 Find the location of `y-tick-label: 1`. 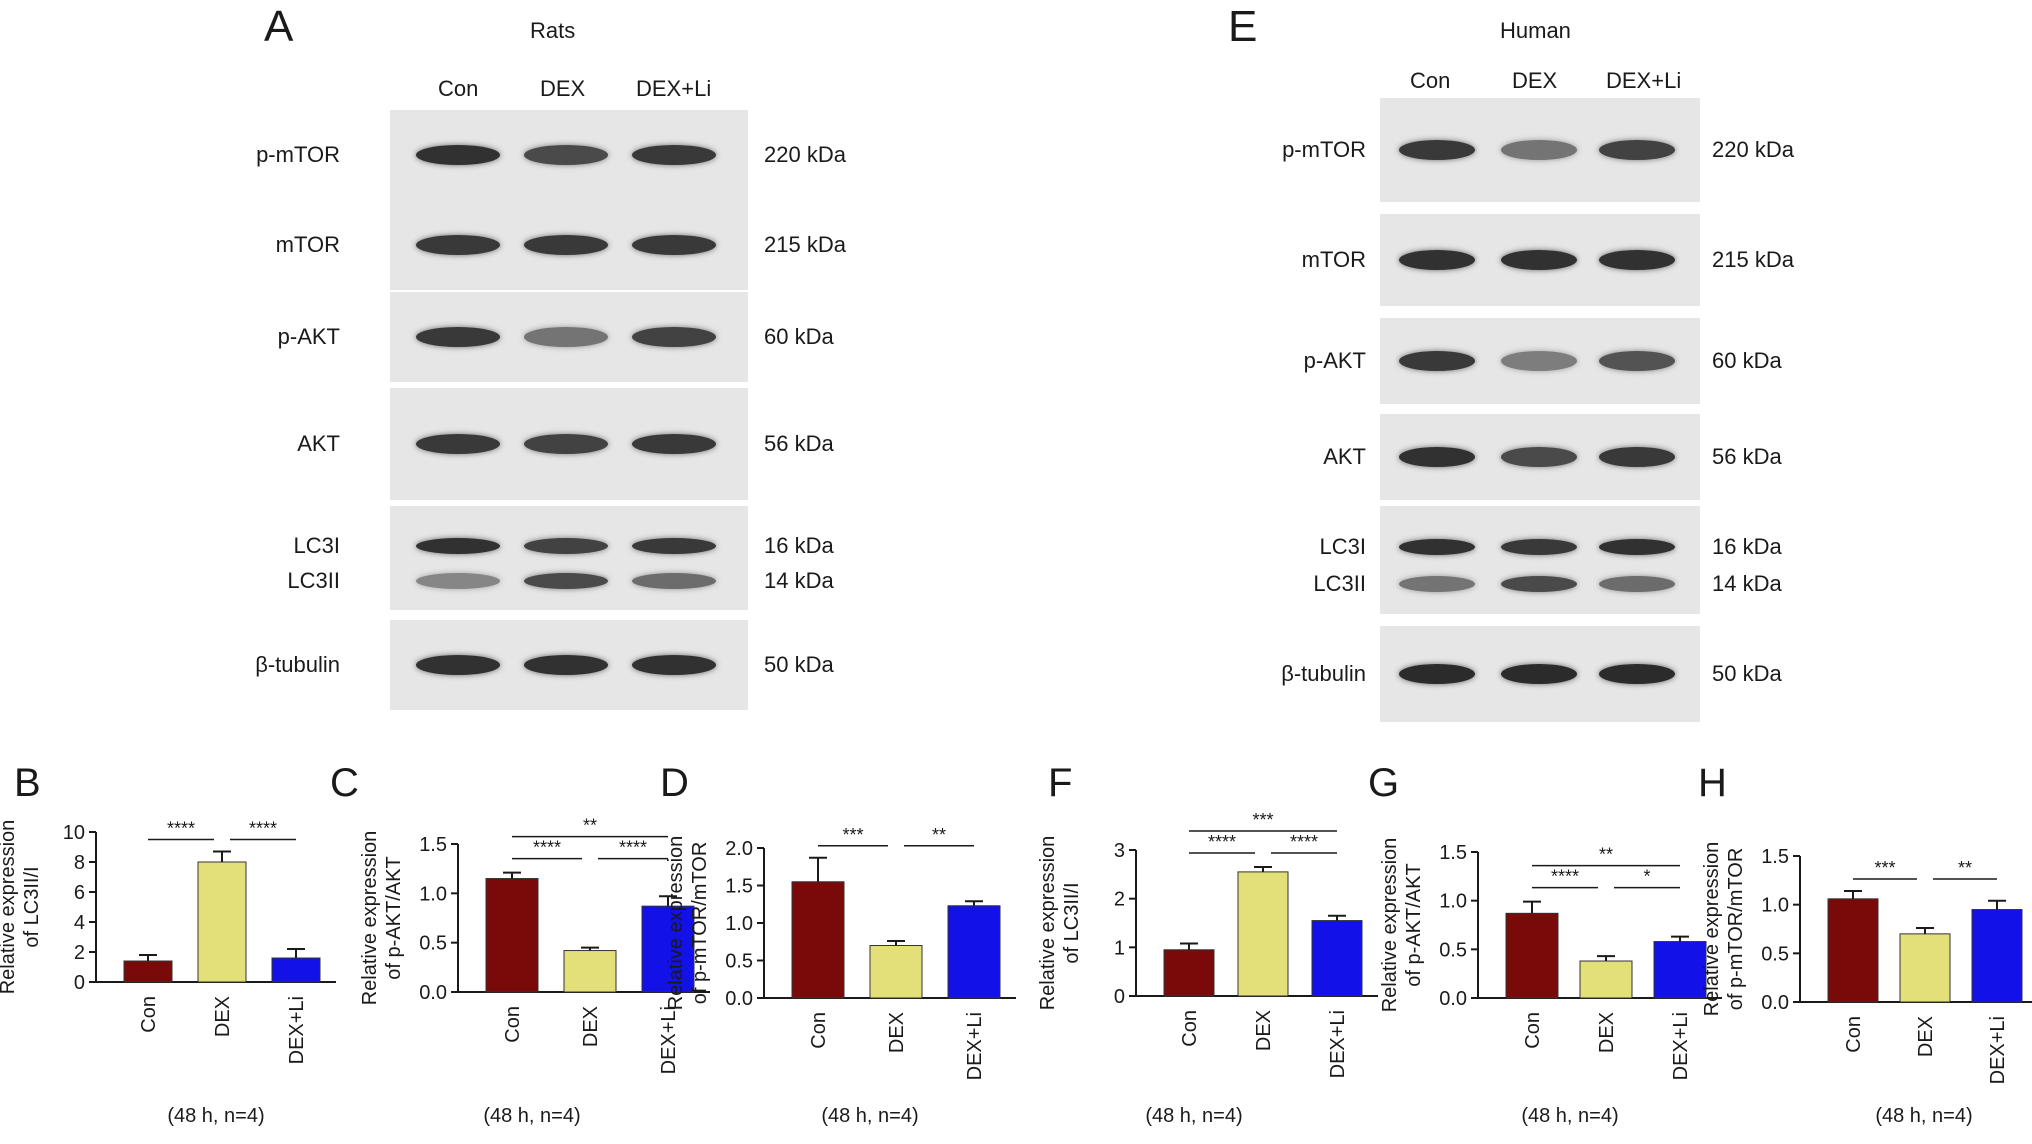

y-tick-label: 1 is located at coordinates (1119, 948).